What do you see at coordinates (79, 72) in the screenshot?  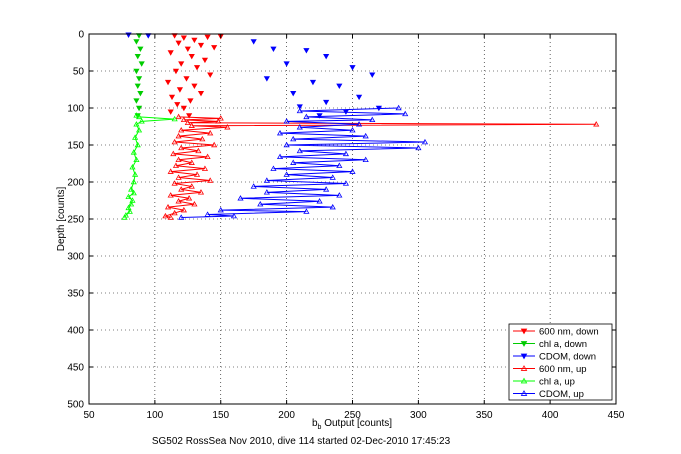 I see `y-tick-label: 50` at bounding box center [79, 72].